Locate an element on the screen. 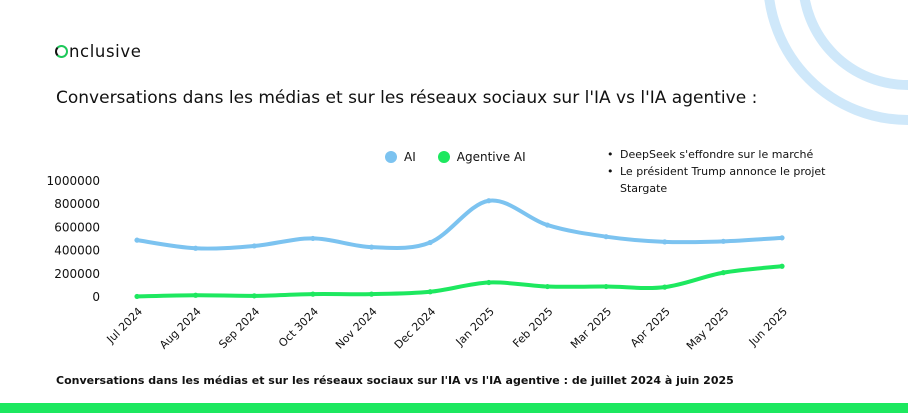 This screenshot has width=908, height=413. y-tick-label: 200000 is located at coordinates (77, 274).